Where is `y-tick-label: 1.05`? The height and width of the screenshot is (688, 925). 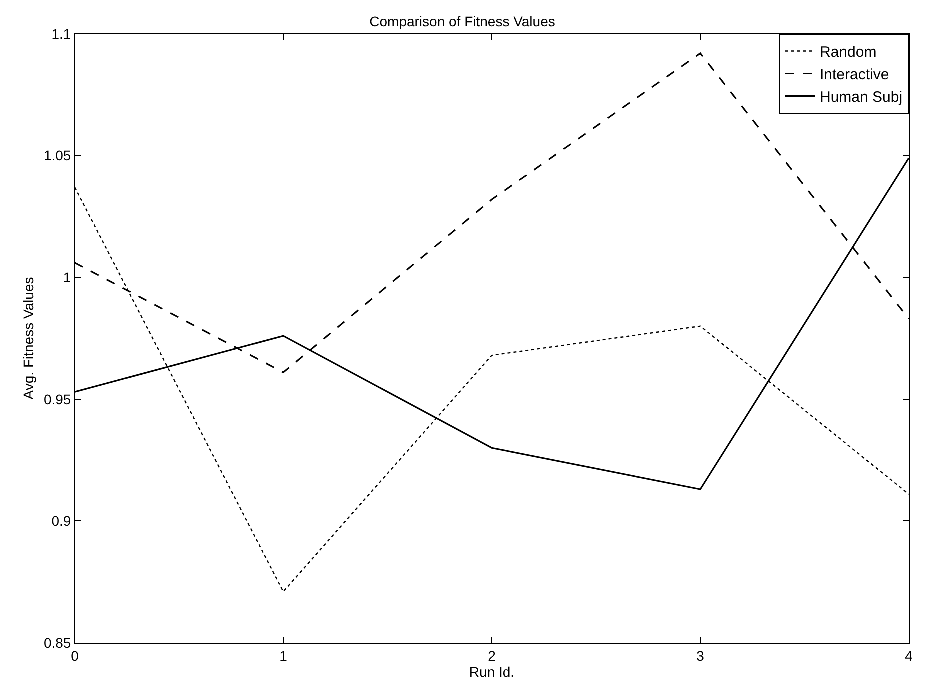 y-tick-label: 1.05 is located at coordinates (58, 156).